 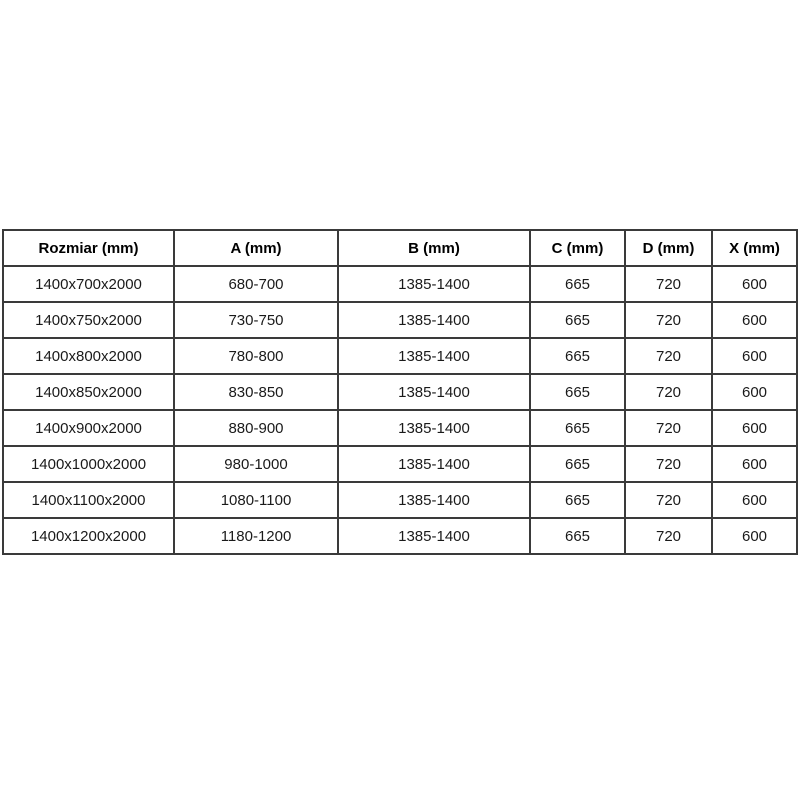 What do you see at coordinates (88, 428) in the screenshot?
I see `table-cell: 1400x900x2000` at bounding box center [88, 428].